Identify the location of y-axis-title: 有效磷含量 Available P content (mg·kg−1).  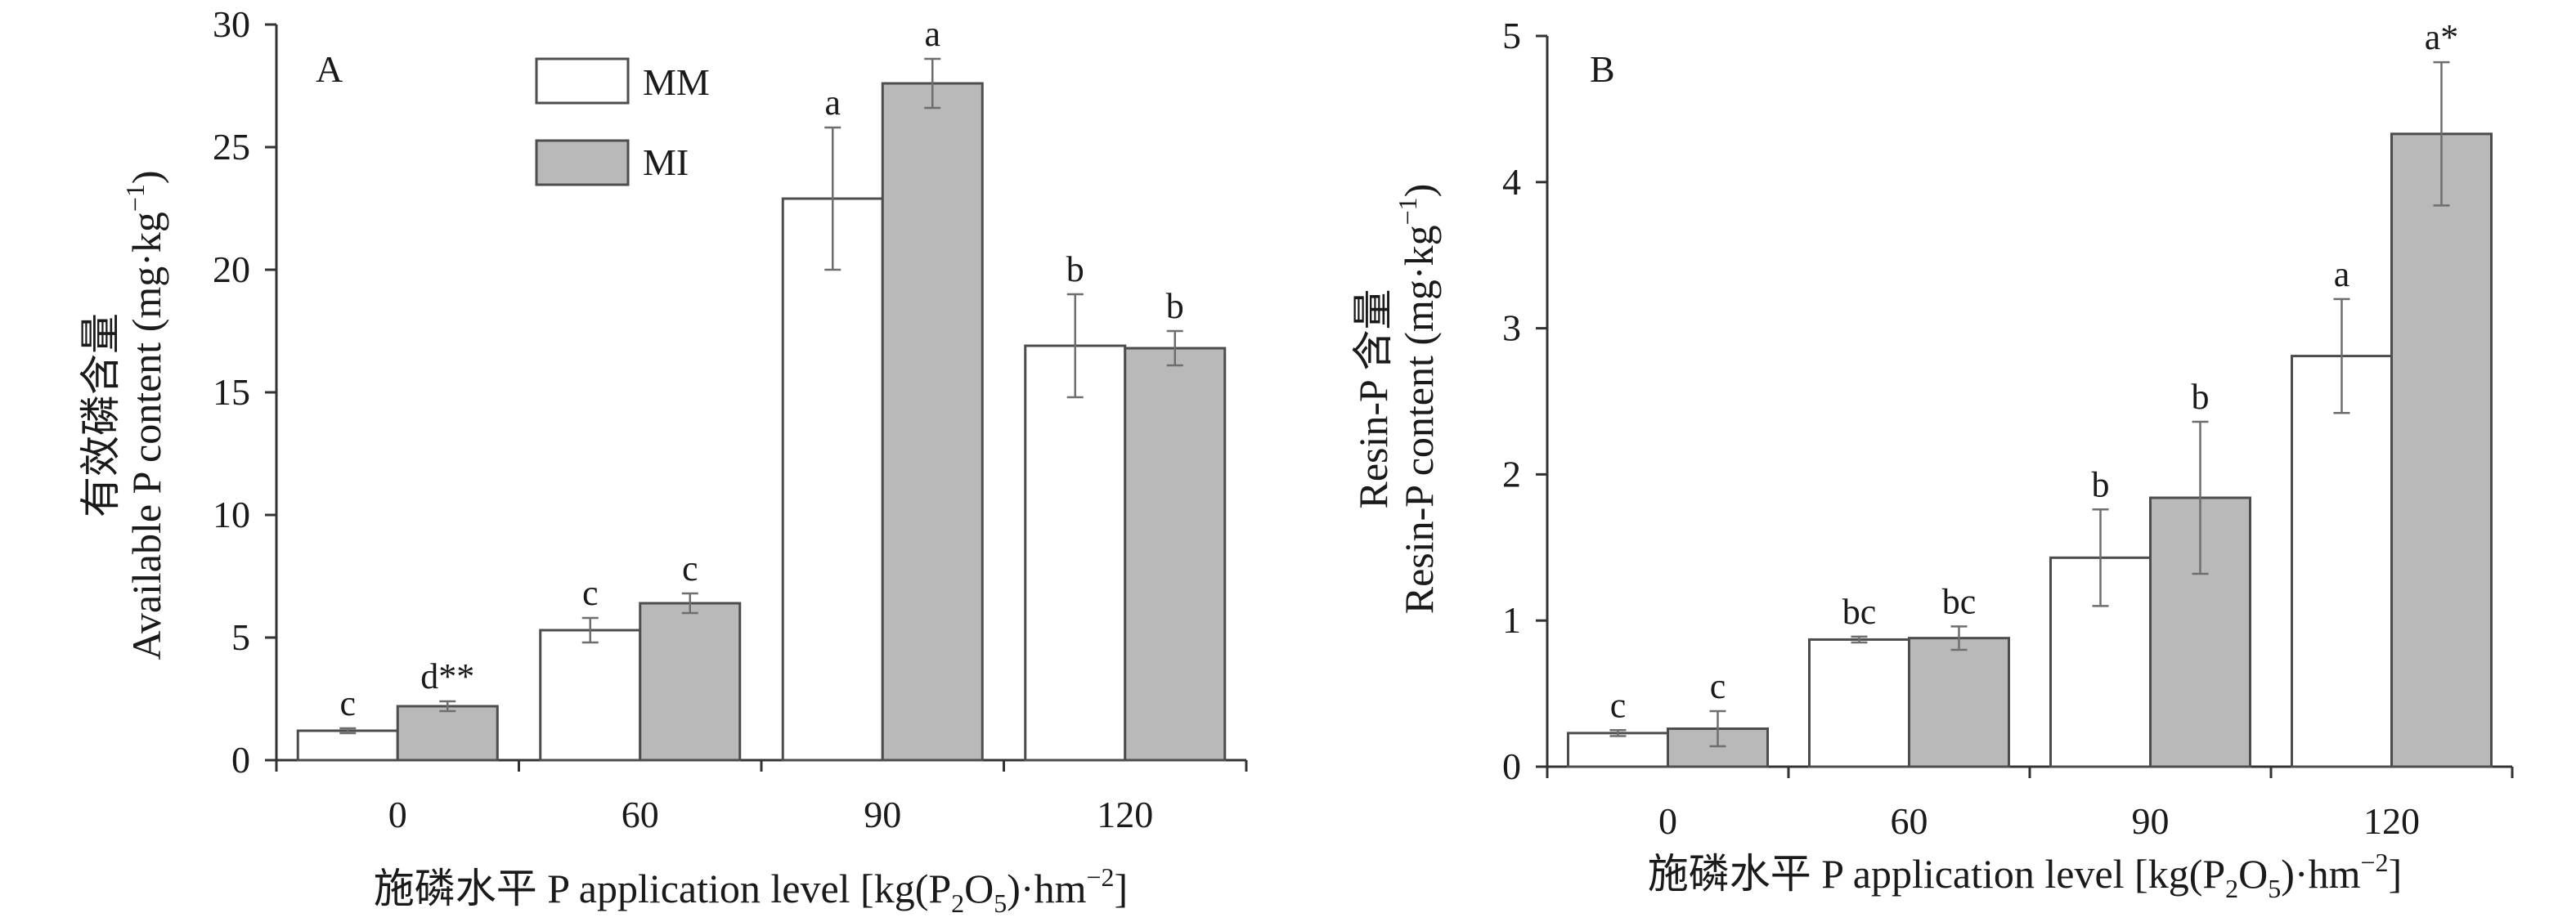
(124, 415).